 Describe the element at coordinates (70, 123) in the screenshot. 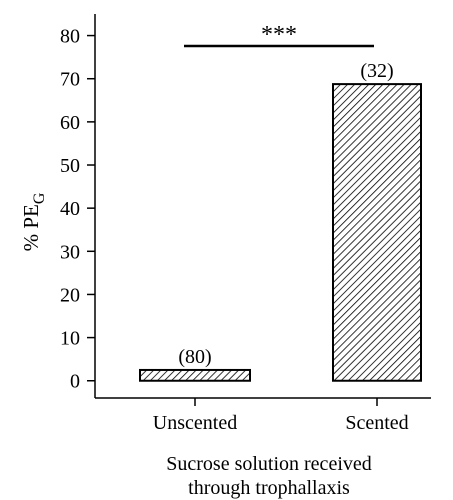

I see `y-tick-label: 60` at that location.